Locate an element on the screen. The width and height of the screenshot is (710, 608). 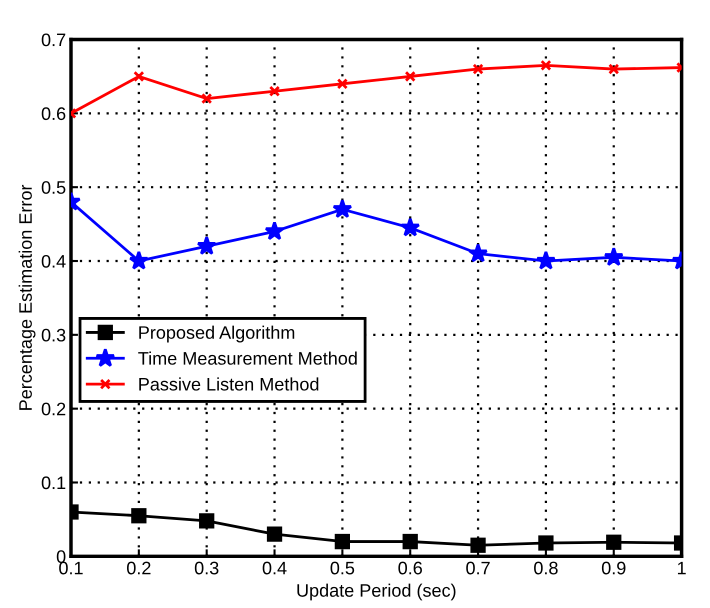
legend-label: Passive Listen Method is located at coordinates (228, 384).